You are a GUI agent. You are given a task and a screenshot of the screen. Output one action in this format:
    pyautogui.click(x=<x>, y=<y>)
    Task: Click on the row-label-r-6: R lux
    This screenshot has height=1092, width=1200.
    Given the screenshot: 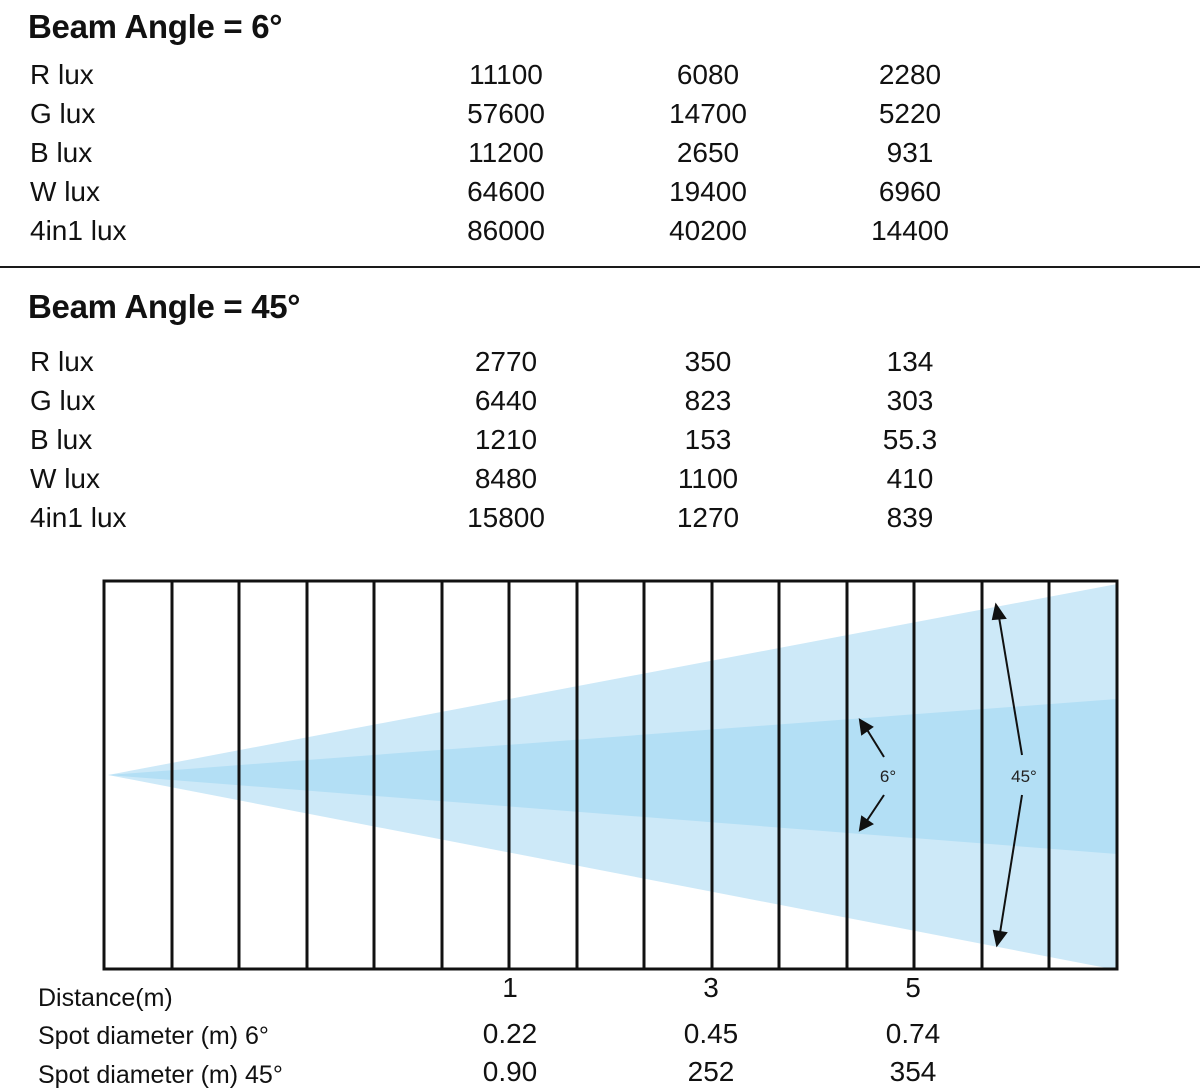 What is the action you would take?
    pyautogui.click(x=62, y=74)
    